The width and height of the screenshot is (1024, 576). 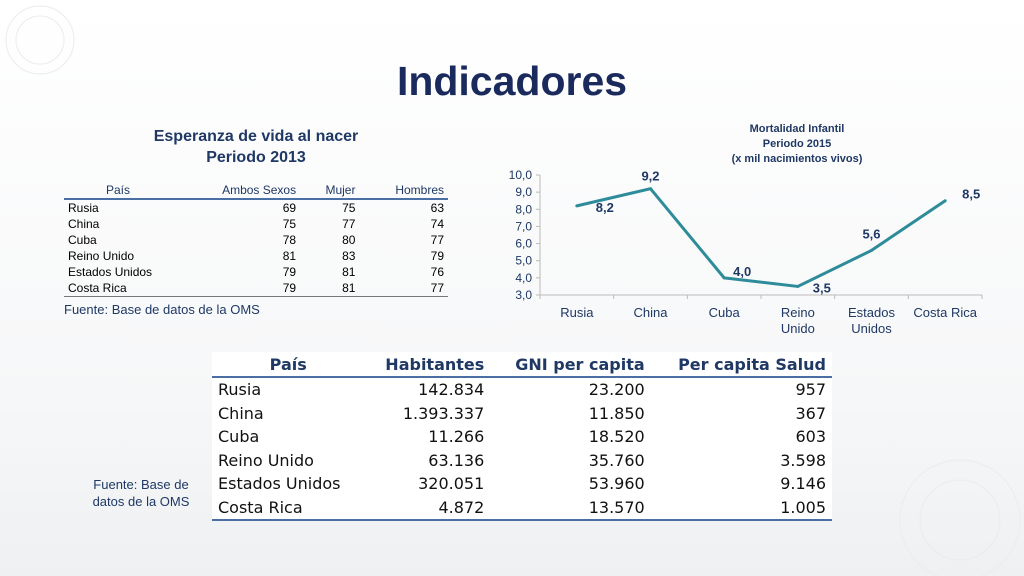 What do you see at coordinates (570, 508) in the screenshot?
I see `economy-cell: 13.570` at bounding box center [570, 508].